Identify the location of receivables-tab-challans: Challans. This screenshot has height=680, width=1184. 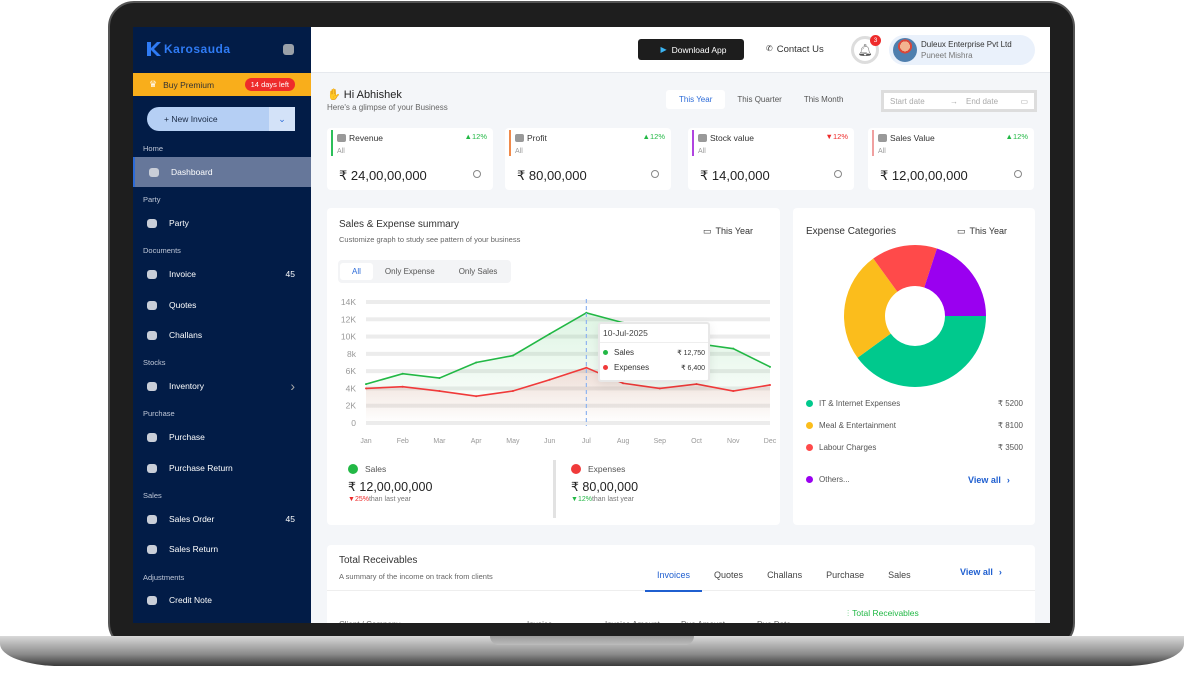
(785, 575).